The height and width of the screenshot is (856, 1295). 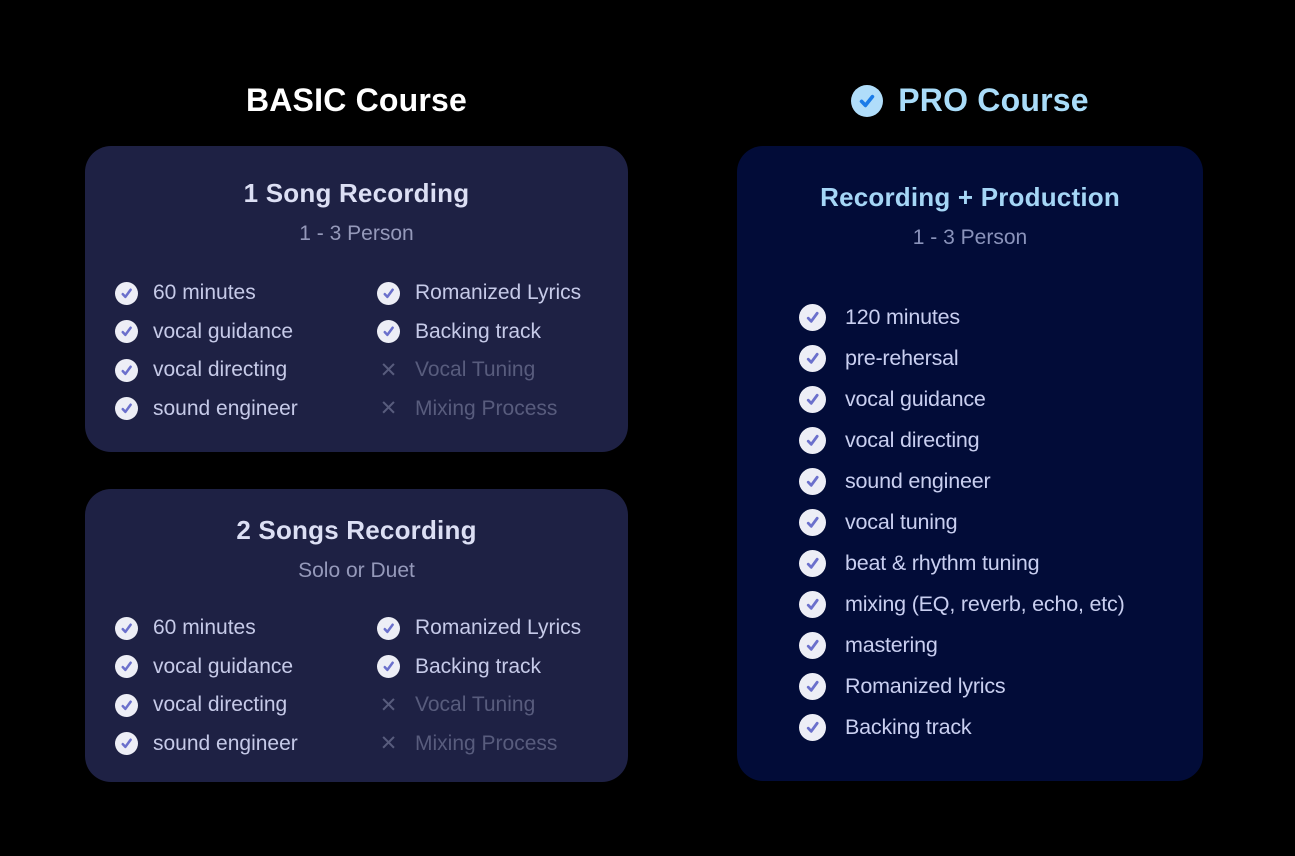 I want to click on card-title: 2 Songs Recording, so click(x=356, y=530).